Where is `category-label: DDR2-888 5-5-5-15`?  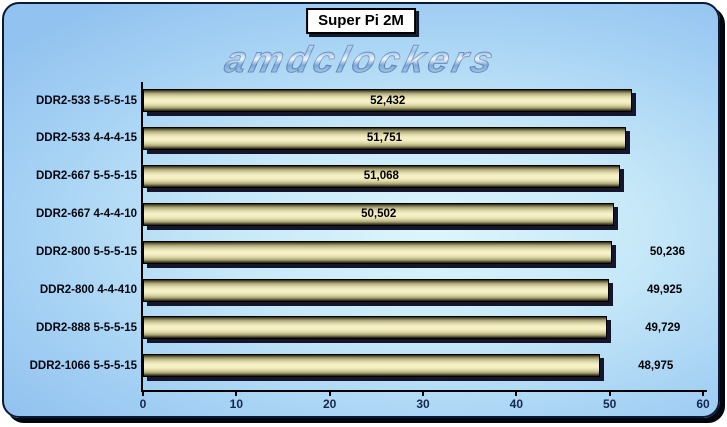
category-label: DDR2-888 5-5-5-15 is located at coordinates (86, 327).